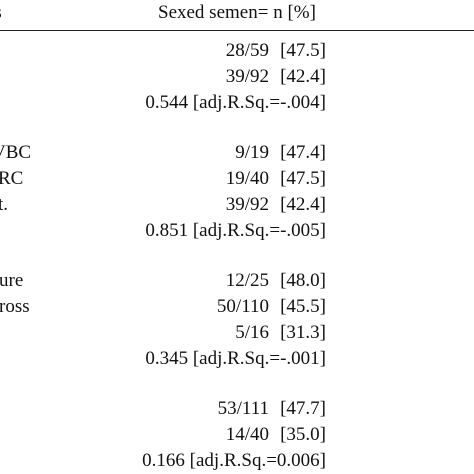 This screenshot has width=474, height=474. What do you see at coordinates (252, 332) in the screenshot?
I see `row-count: 5/16` at bounding box center [252, 332].